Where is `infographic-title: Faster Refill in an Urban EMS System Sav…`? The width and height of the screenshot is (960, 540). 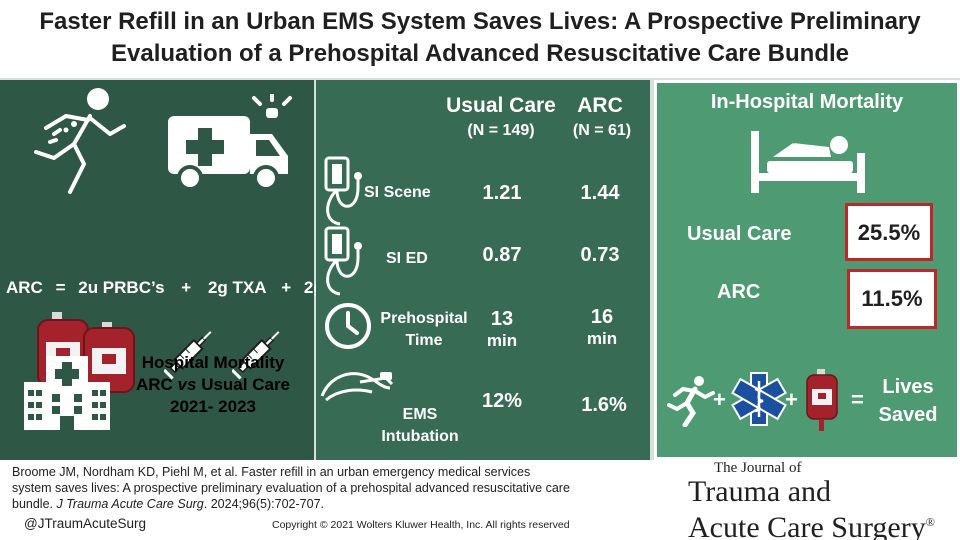 infographic-title: Faster Refill in an Urban EMS System Sav… is located at coordinates (480, 39).